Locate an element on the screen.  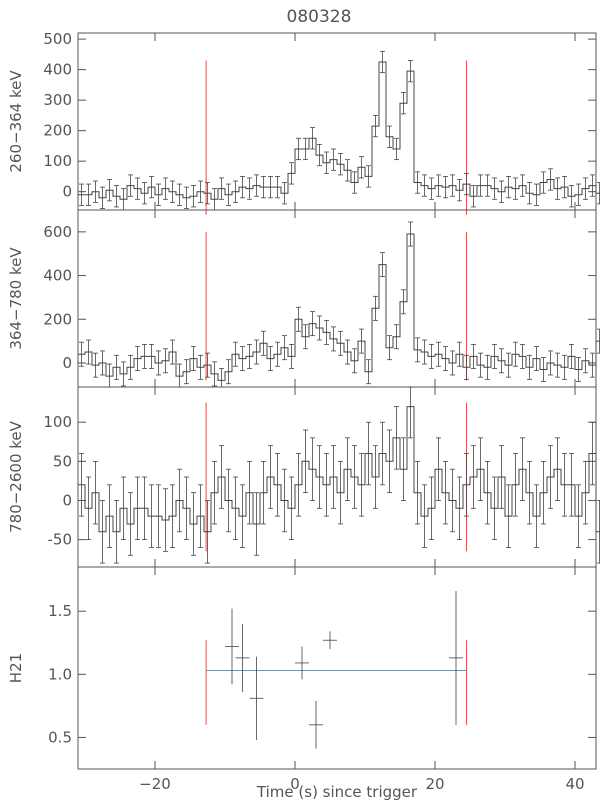
y-tick-label: 500 is located at coordinates (57, 39).